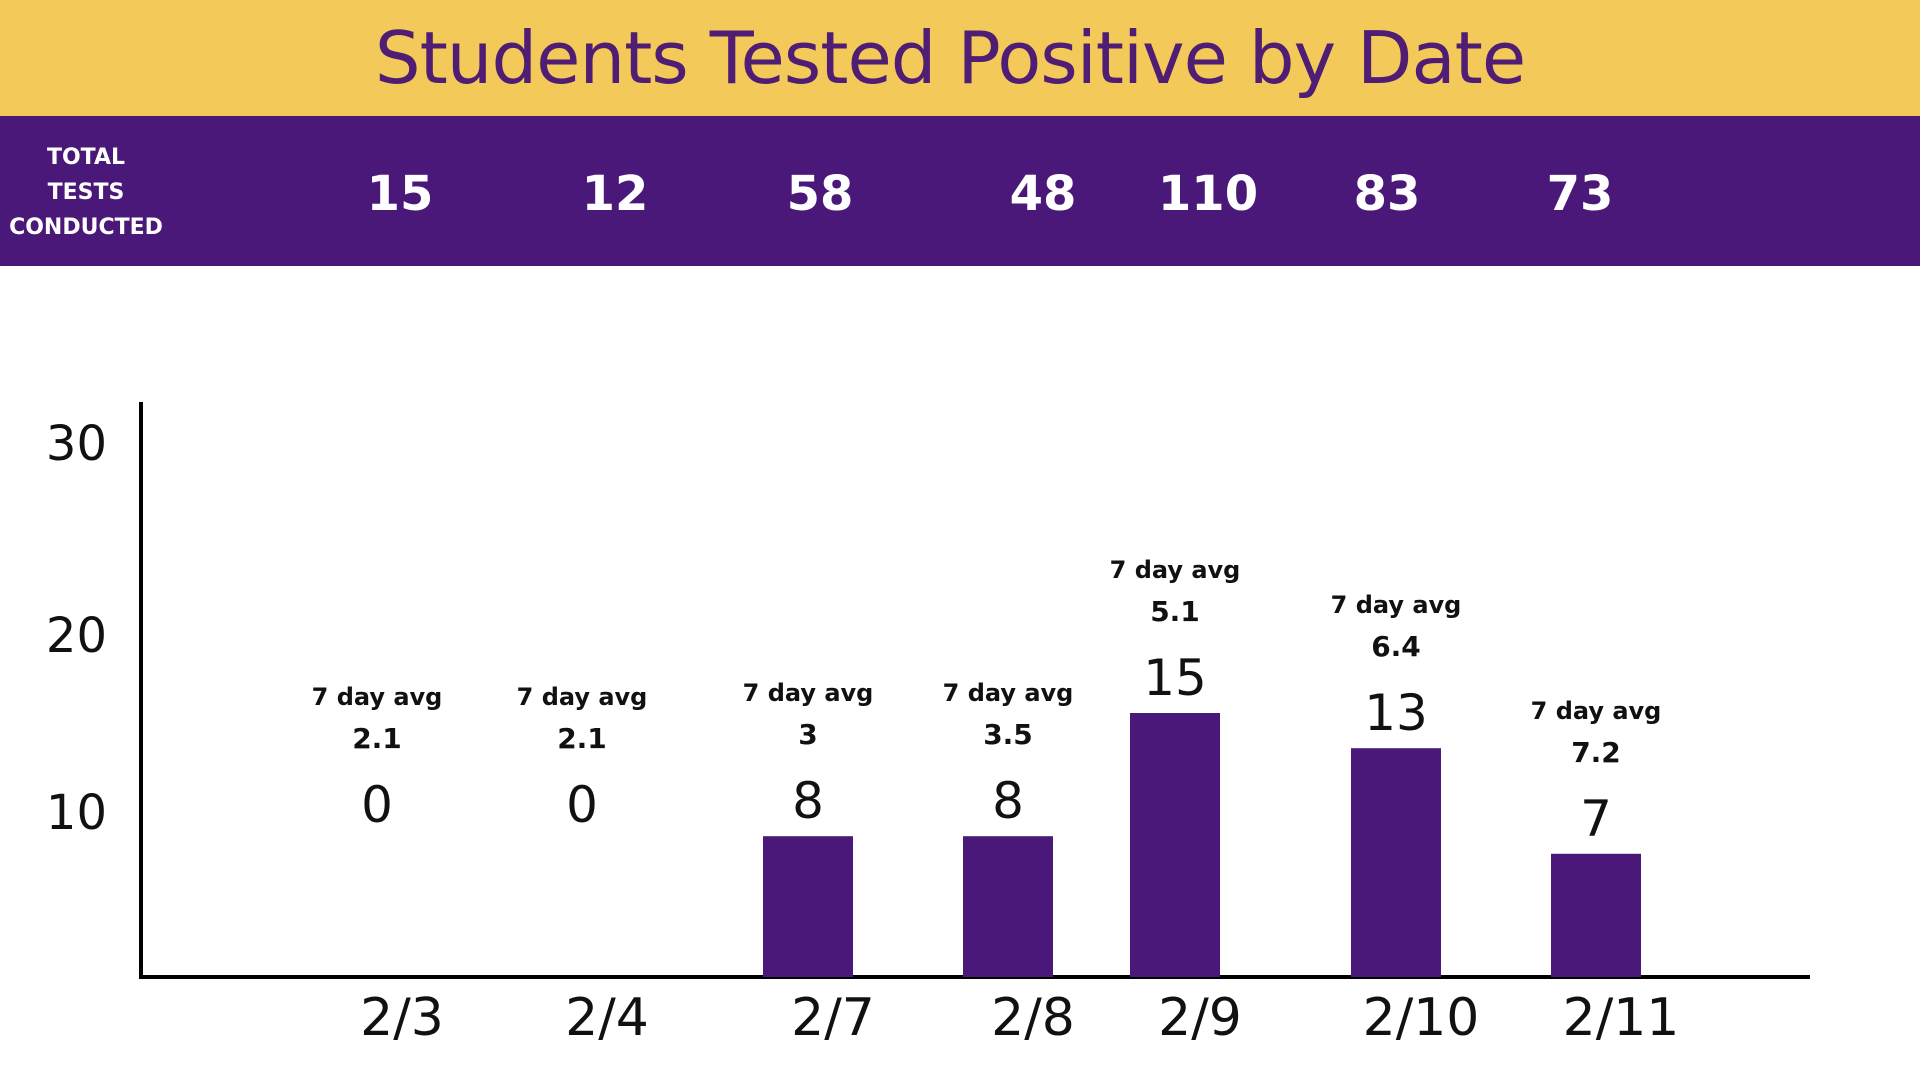 This screenshot has width=1920, height=1080. I want to click on x-tick-label: 2/4, so click(607, 1018).